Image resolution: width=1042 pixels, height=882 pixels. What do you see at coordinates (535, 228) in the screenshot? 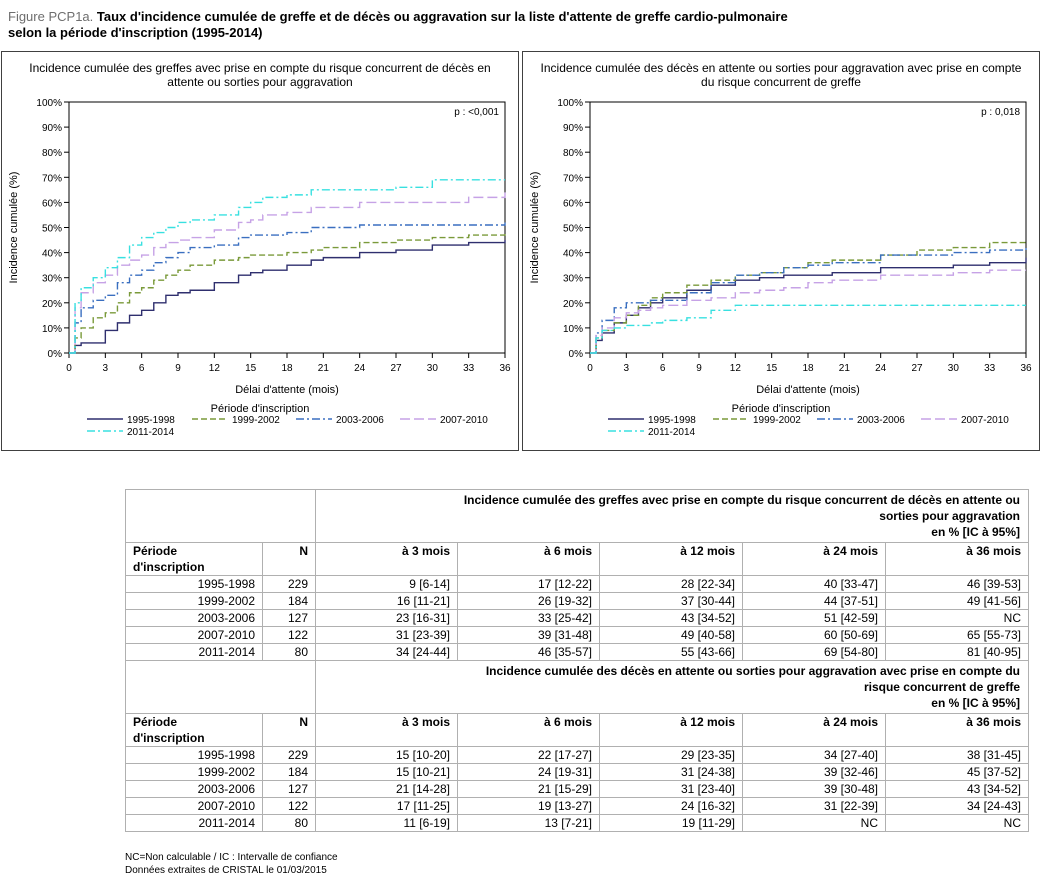
I see `y-axis-label: Incidence cumulée (%)` at bounding box center [535, 228].